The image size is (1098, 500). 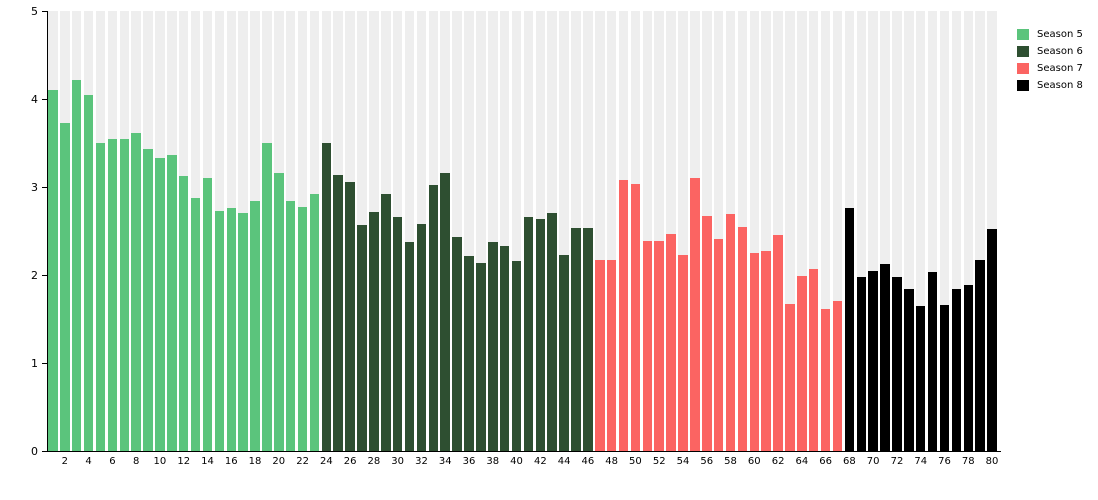 I want to click on x-tick-label: 48, so click(x=612, y=461).